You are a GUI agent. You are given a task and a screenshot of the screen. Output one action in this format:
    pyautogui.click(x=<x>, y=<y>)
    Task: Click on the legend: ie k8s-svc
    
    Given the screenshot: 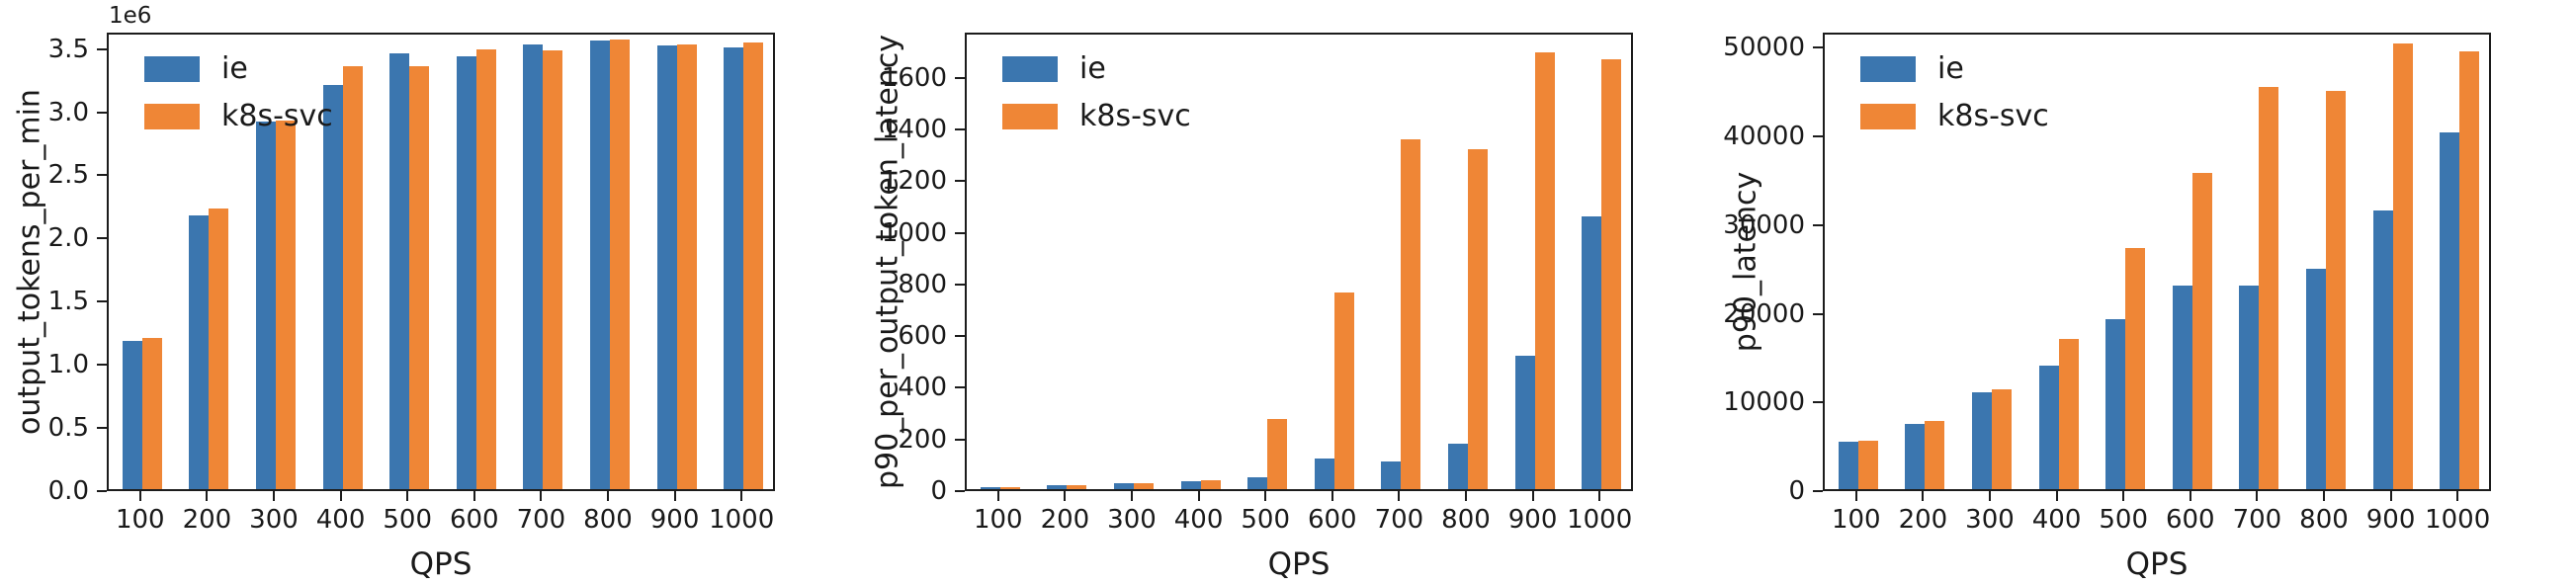 What is the action you would take?
    pyautogui.click(x=1954, y=101)
    